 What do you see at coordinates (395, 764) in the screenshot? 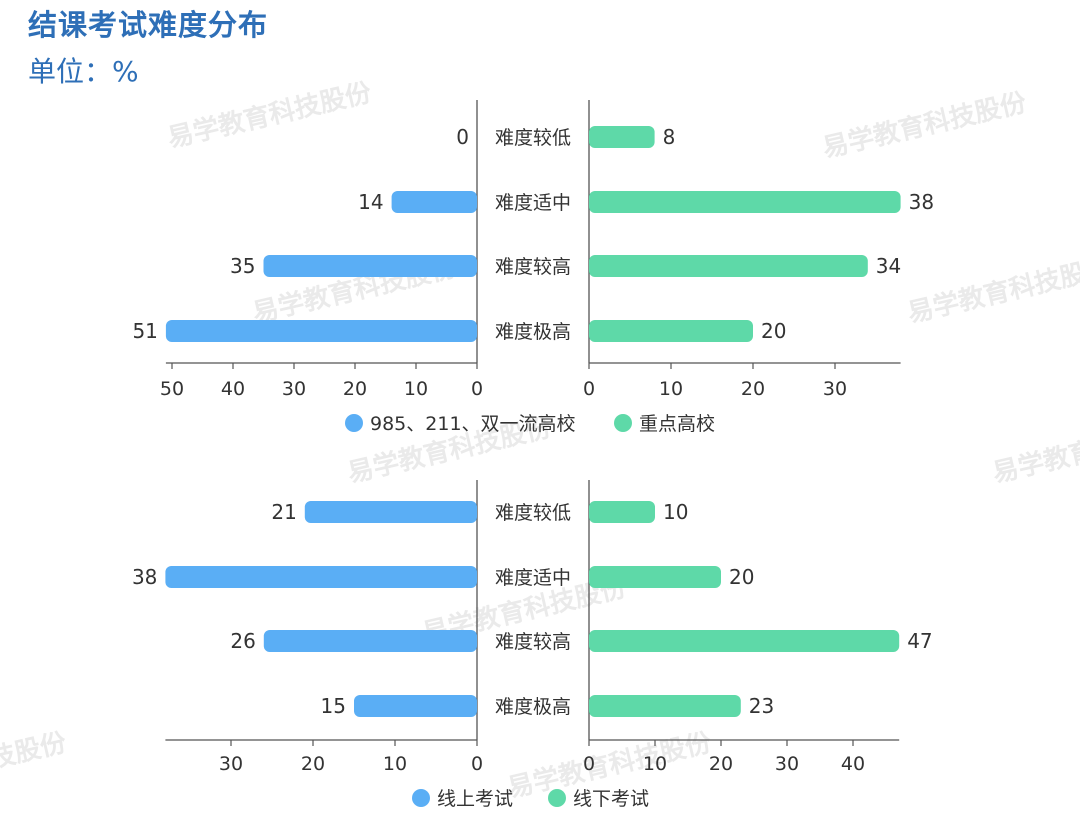
I see `chart2-left-tick-label: 10` at bounding box center [395, 764].